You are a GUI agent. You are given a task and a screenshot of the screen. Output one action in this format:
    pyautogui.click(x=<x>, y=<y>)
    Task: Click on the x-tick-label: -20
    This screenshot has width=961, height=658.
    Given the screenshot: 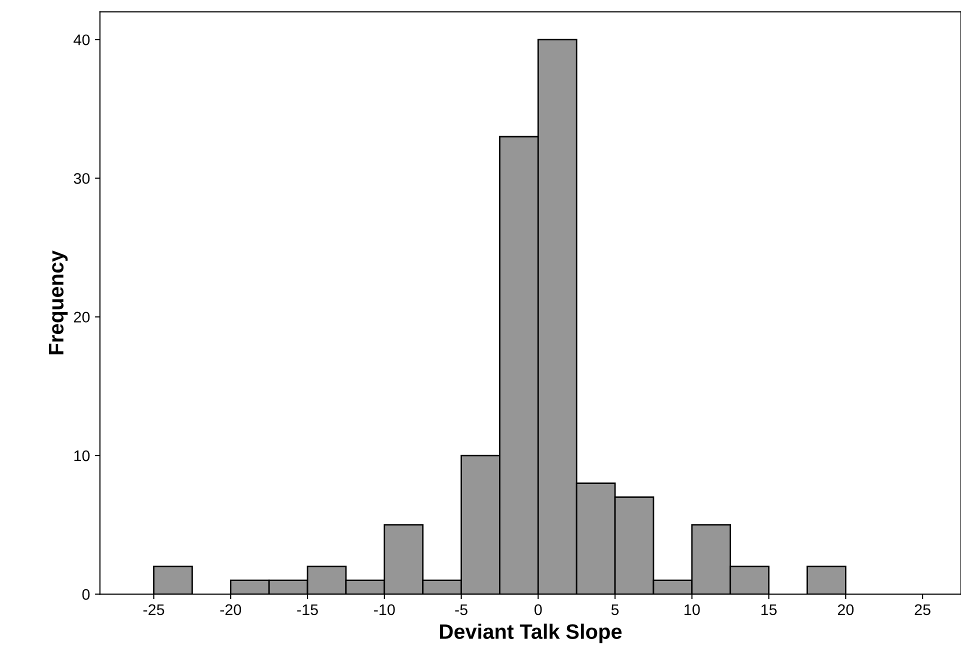 What is the action you would take?
    pyautogui.click(x=231, y=610)
    